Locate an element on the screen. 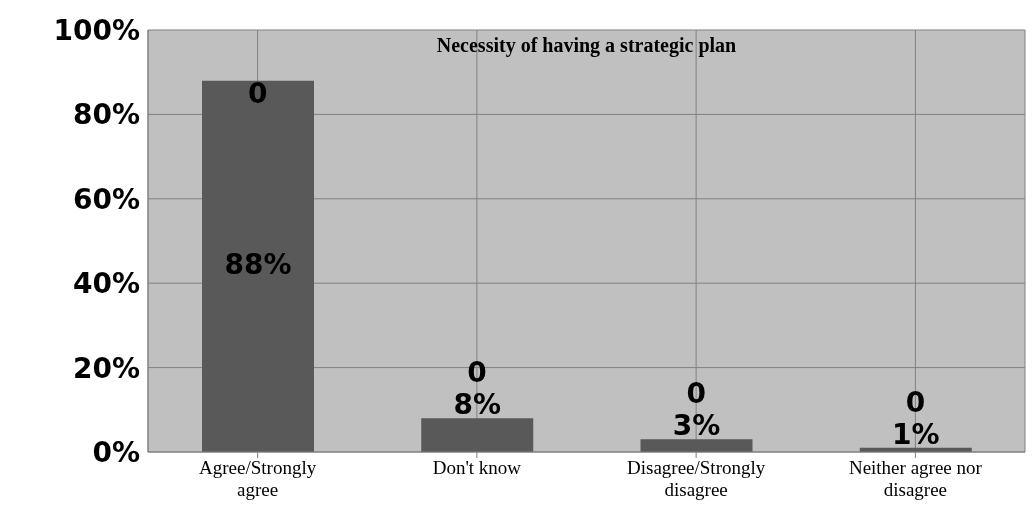  x-tick-label: Neither agree nor disagree is located at coordinates (915, 478).